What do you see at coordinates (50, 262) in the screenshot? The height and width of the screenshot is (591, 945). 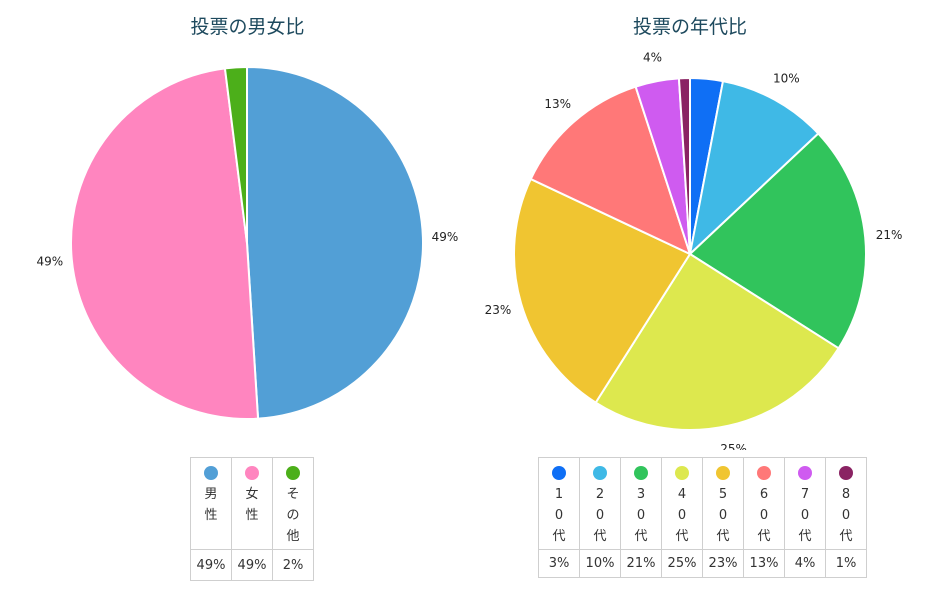 I see `gender-slice-label-1: 49%` at bounding box center [50, 262].